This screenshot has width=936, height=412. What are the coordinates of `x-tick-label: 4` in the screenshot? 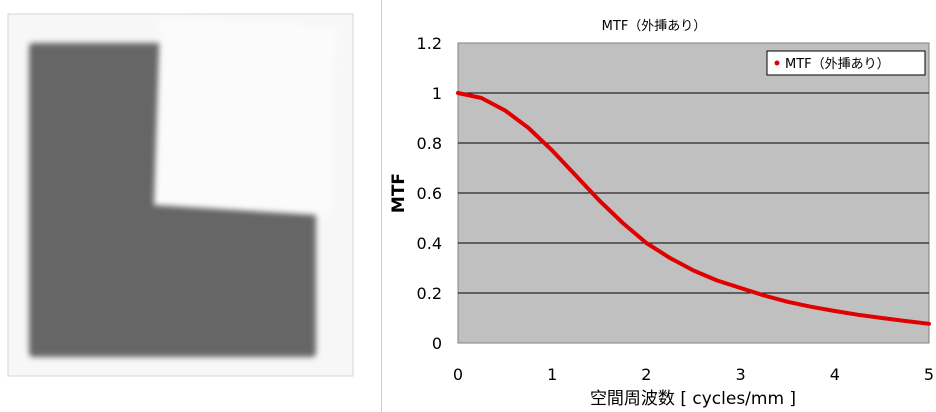 It's located at (835, 374).